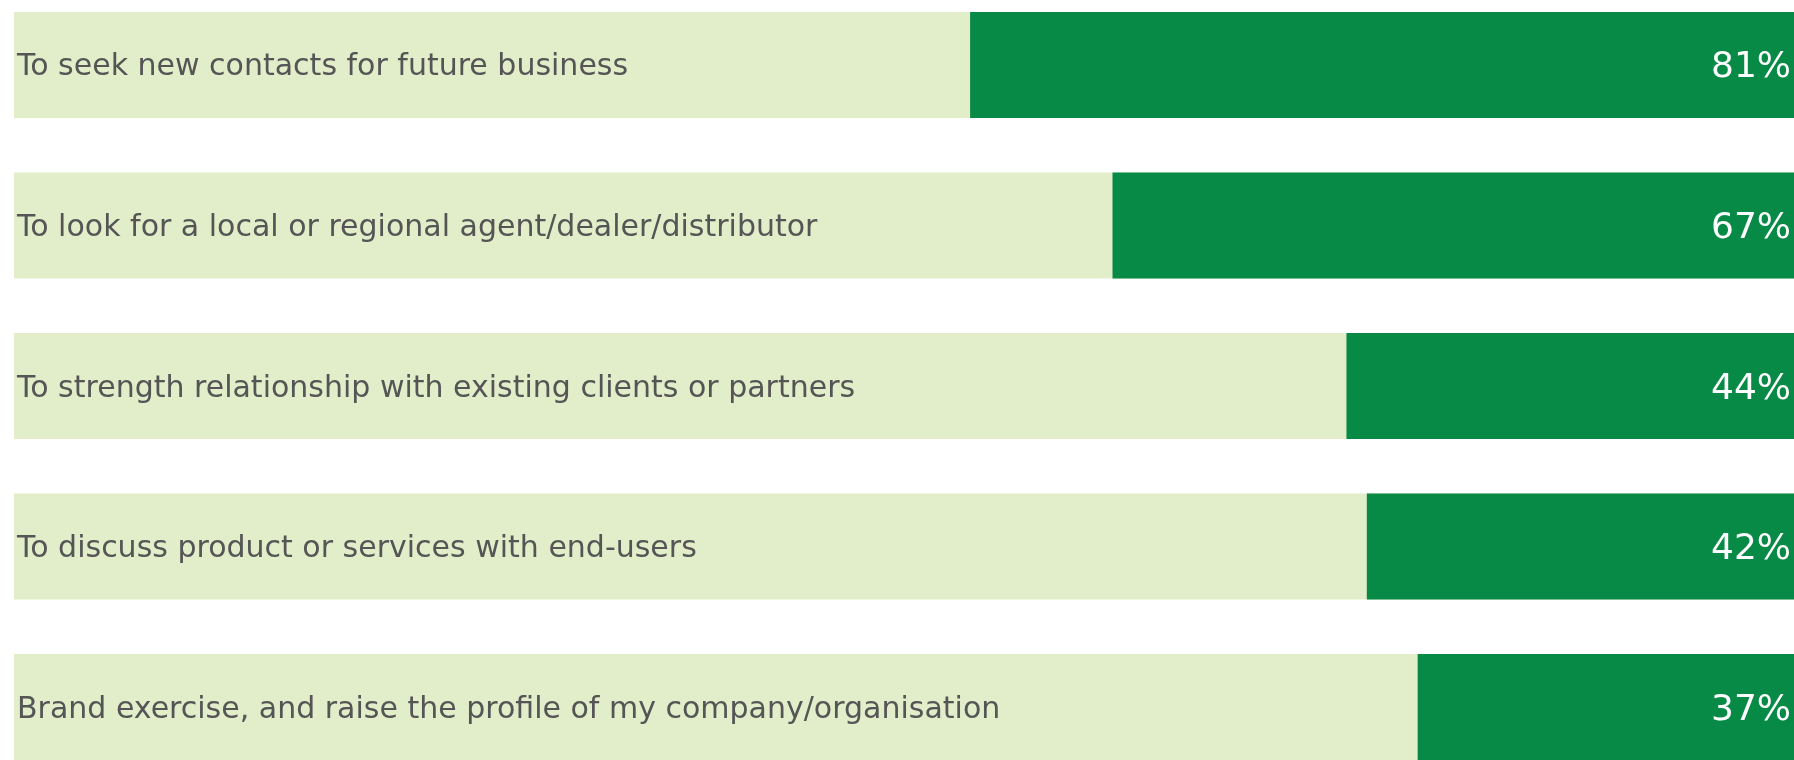  I want to click on y-tick-label: To seek new contacts for future business, so click(322, 65).